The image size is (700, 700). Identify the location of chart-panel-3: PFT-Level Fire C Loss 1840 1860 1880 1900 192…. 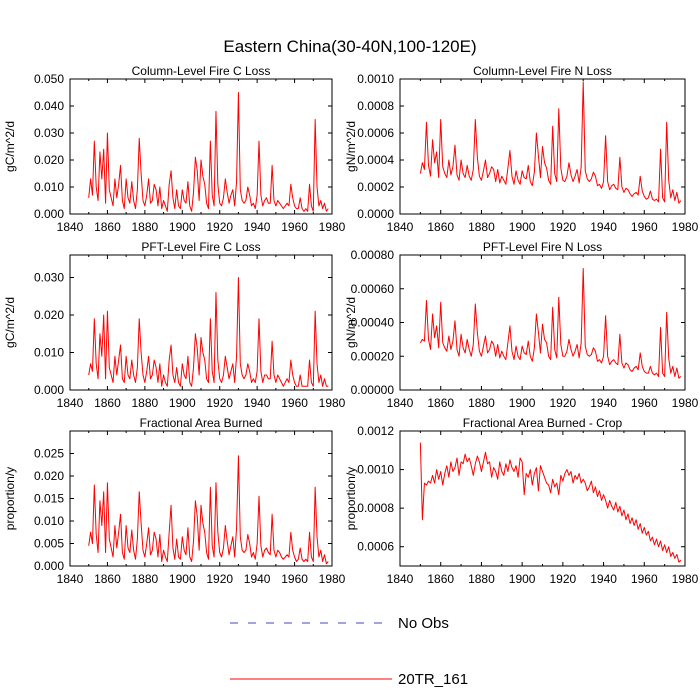
(174, 325).